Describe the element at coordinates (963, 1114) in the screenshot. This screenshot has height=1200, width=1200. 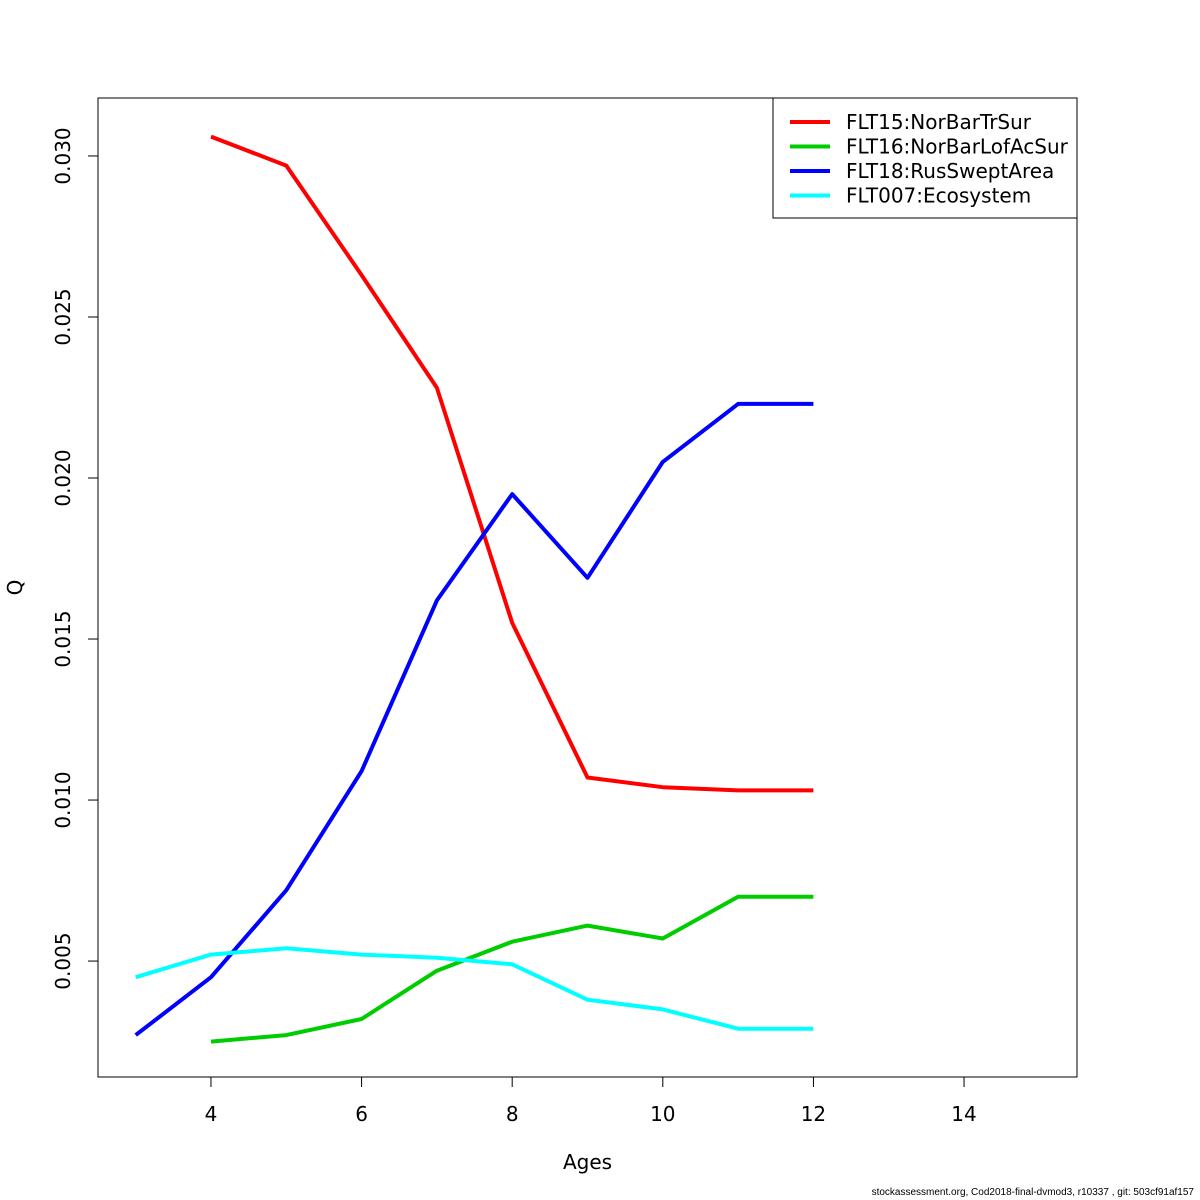
I see `x-tick-label: 14` at that location.